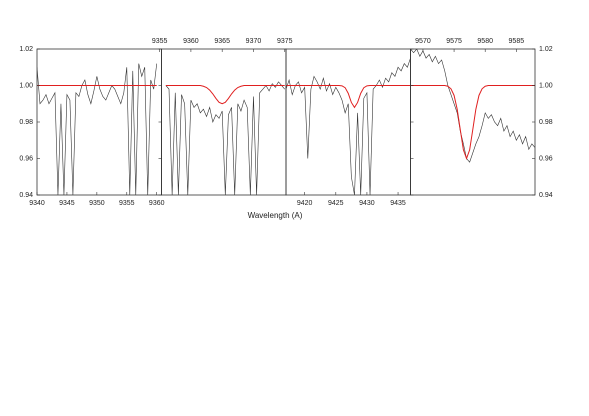 This screenshot has width=589, height=416. Describe the element at coordinates (485, 41) in the screenshot. I see `x-tick-label: 9580` at that location.